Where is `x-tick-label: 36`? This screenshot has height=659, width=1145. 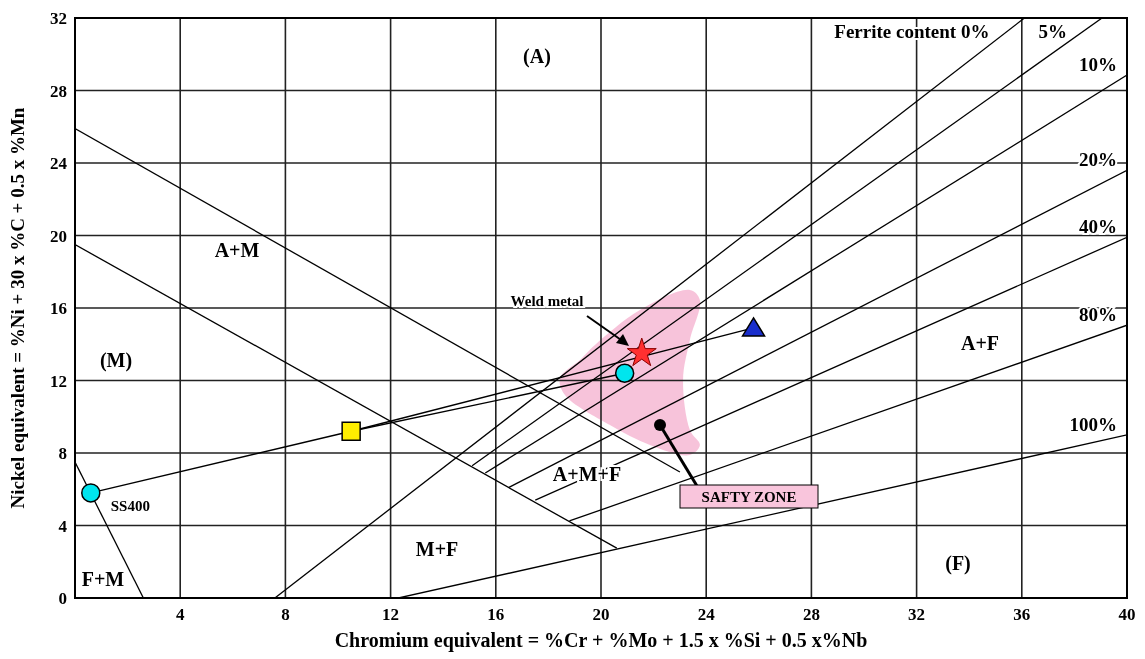 x-tick-label: 36 is located at coordinates (1022, 614).